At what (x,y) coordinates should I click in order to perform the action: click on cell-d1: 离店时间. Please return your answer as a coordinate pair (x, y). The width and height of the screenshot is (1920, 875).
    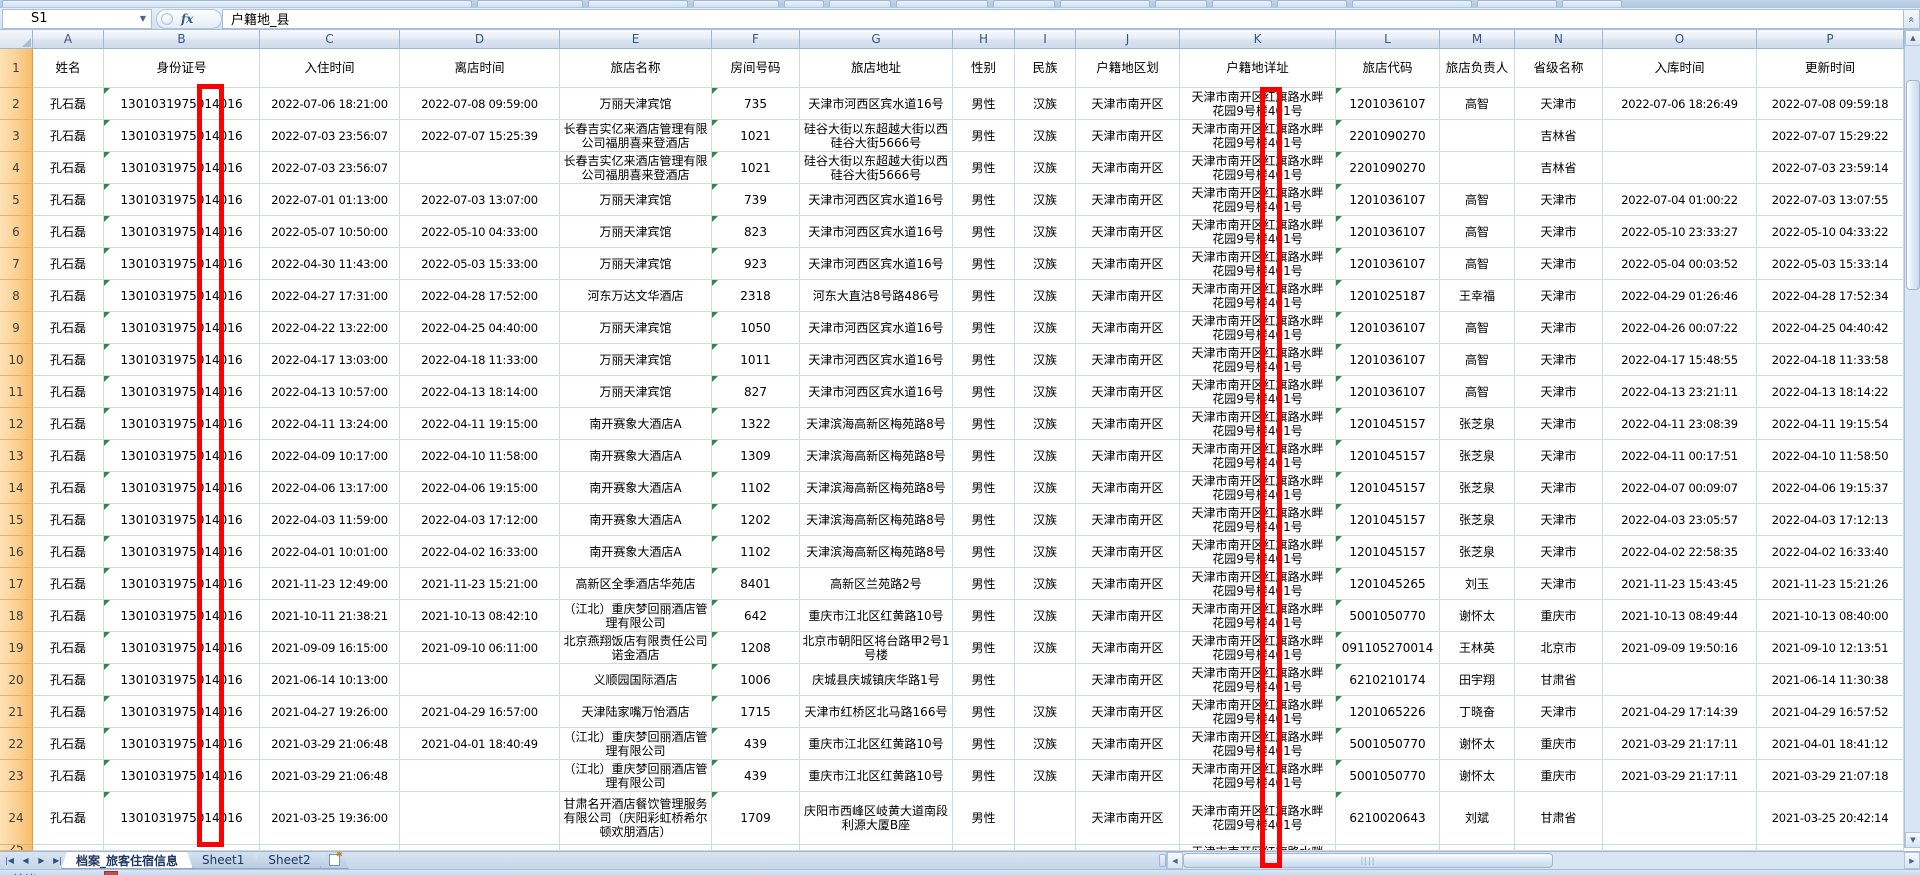
    Looking at the image, I should click on (480, 68).